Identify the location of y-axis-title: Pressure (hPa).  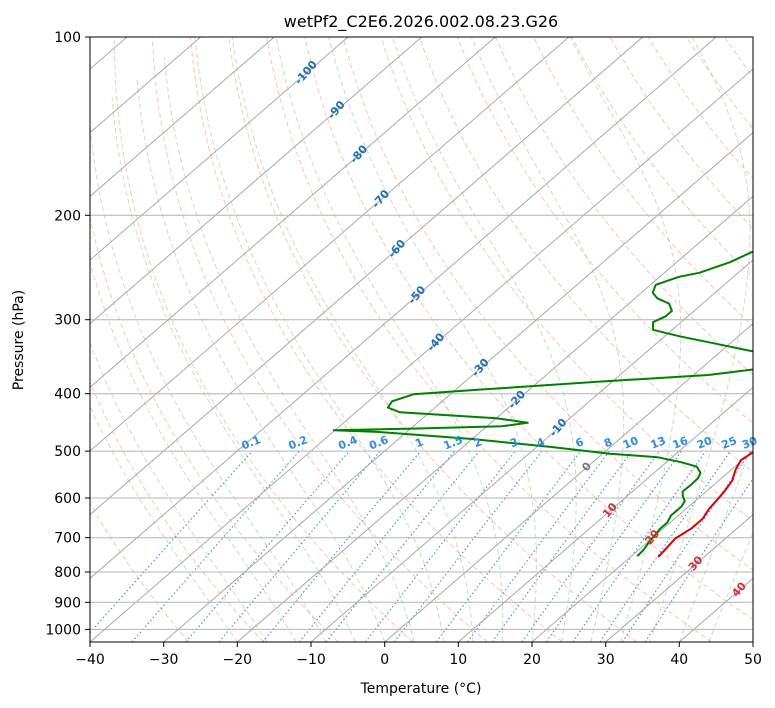
(19, 340).